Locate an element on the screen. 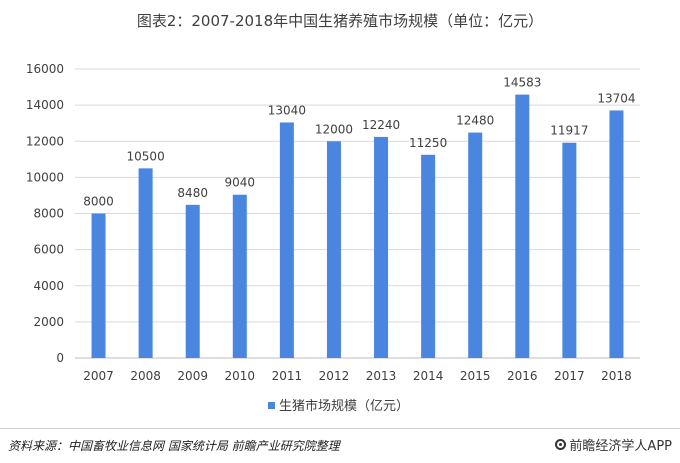 The height and width of the screenshot is (463, 680). x-tick-label: 2014 is located at coordinates (428, 376).